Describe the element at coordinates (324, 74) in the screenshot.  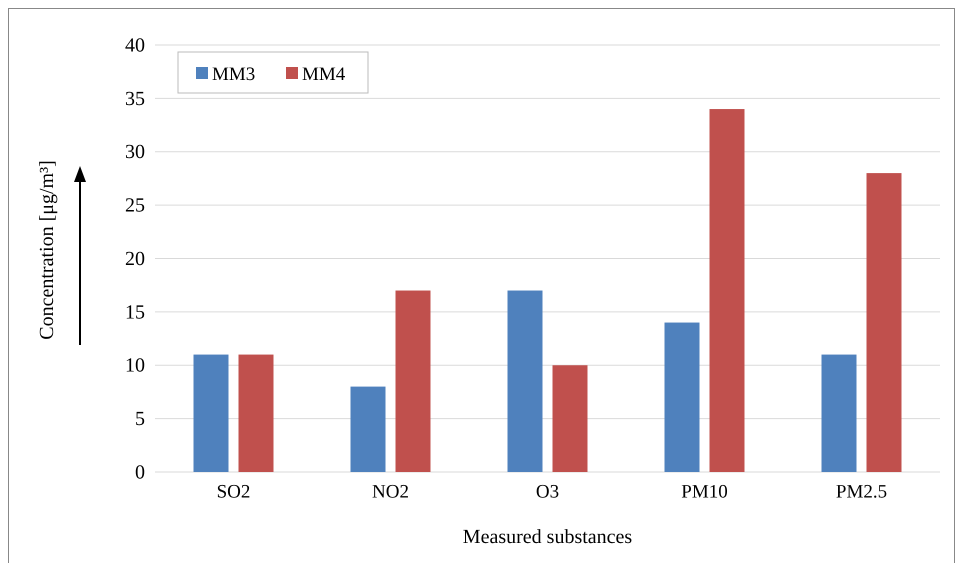
I see `legend-label: MM4` at that location.